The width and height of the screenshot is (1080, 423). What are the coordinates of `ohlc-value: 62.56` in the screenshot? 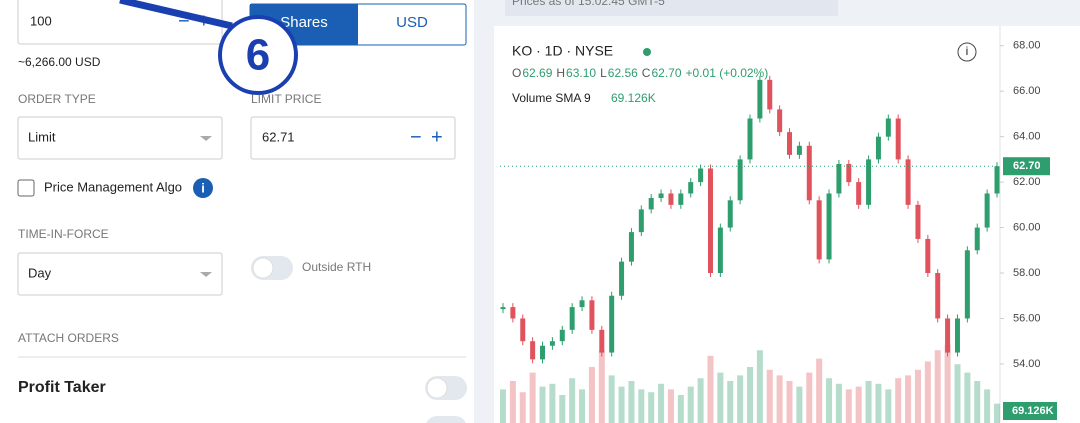 It's located at (623, 73).